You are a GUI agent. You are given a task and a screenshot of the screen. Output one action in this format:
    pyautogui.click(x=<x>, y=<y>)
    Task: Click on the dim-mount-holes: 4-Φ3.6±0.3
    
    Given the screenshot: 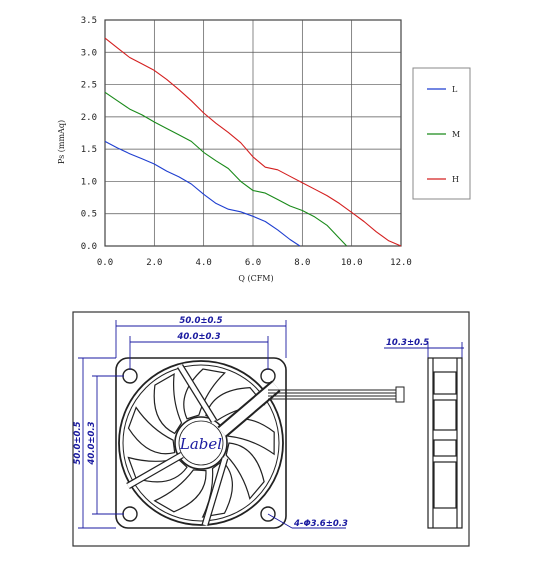 What is the action you would take?
    pyautogui.click(x=320, y=524)
    